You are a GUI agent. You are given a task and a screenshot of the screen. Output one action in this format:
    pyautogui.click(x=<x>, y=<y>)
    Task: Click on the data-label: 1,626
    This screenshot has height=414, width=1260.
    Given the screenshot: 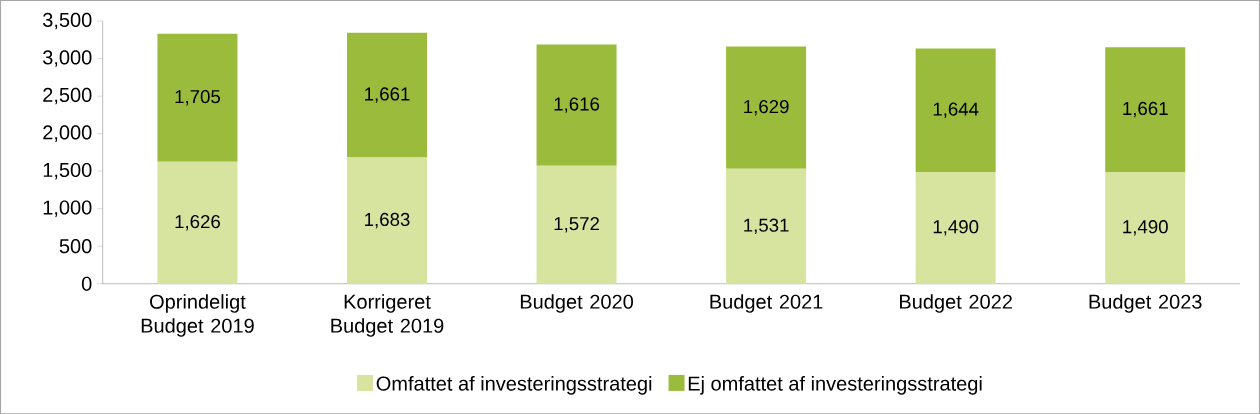 What is the action you would take?
    pyautogui.click(x=197, y=222)
    